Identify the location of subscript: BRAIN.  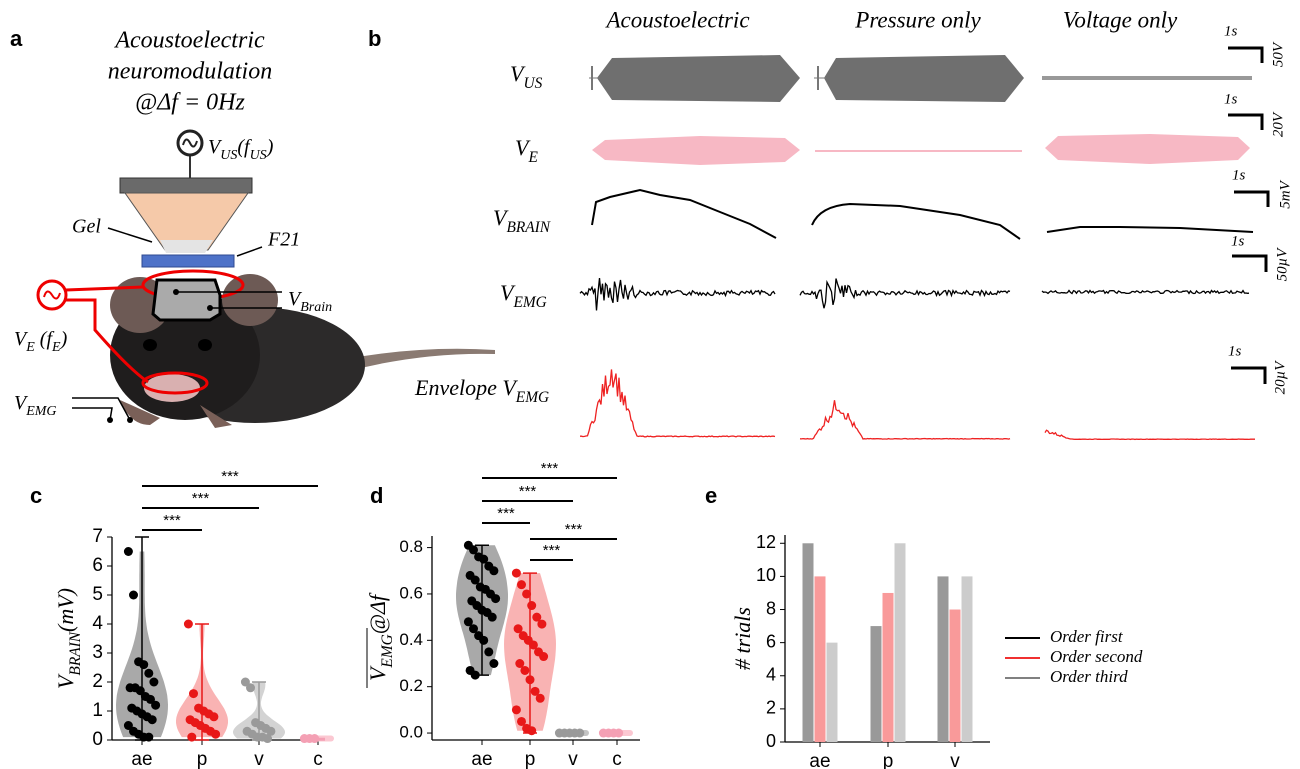
(528, 227).